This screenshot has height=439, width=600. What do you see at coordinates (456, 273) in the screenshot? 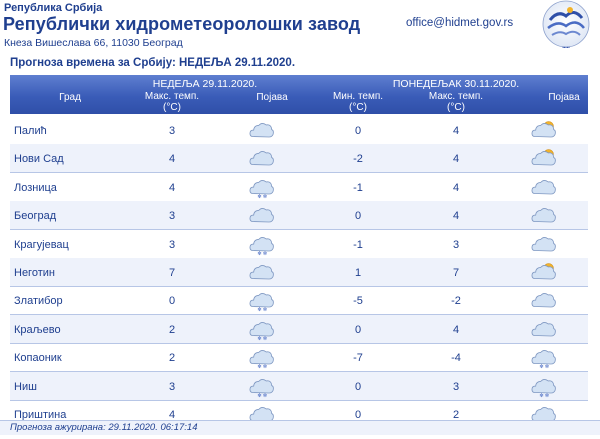
I see `max-temp-day2: 7` at bounding box center [456, 273].